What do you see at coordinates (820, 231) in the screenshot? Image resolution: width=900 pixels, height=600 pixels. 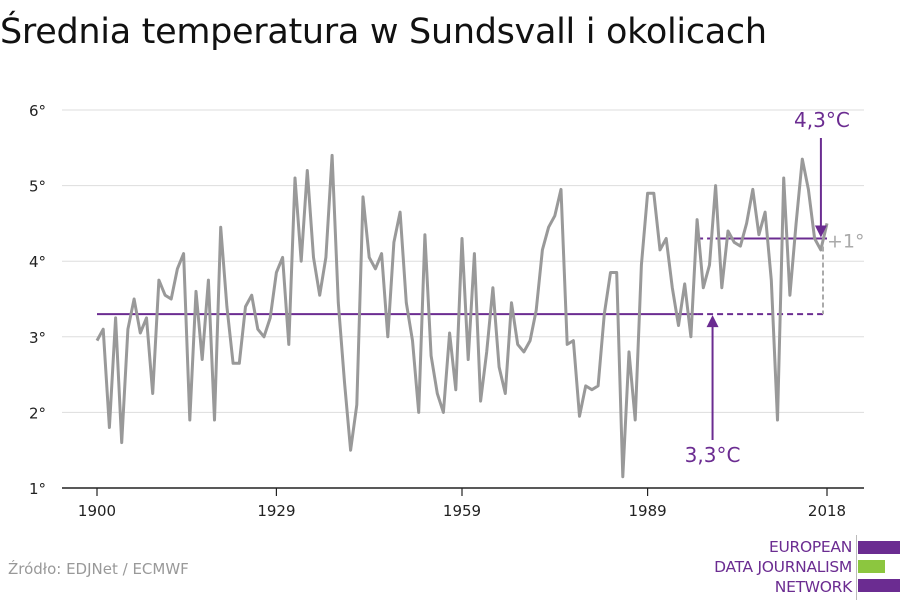 I see `recent-arrow-head` at bounding box center [820, 231].